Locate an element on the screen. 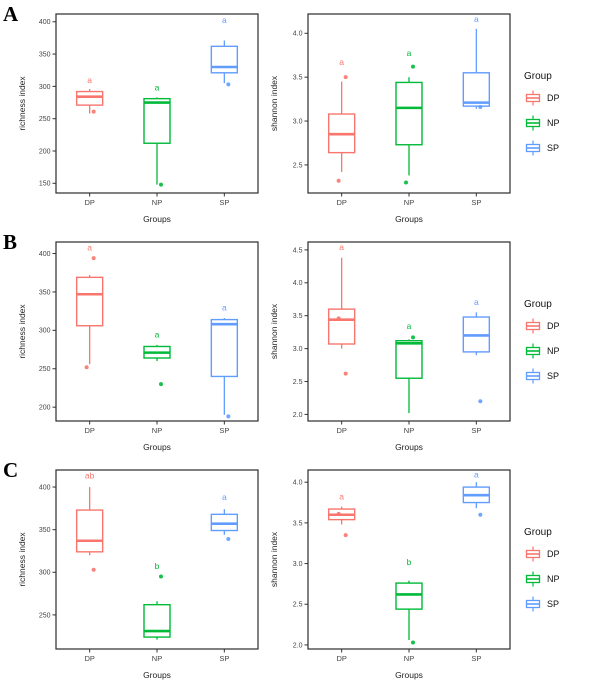 This screenshot has width=613, height=685. legend-B: Group DP NP SP is located at coordinates (557, 342).